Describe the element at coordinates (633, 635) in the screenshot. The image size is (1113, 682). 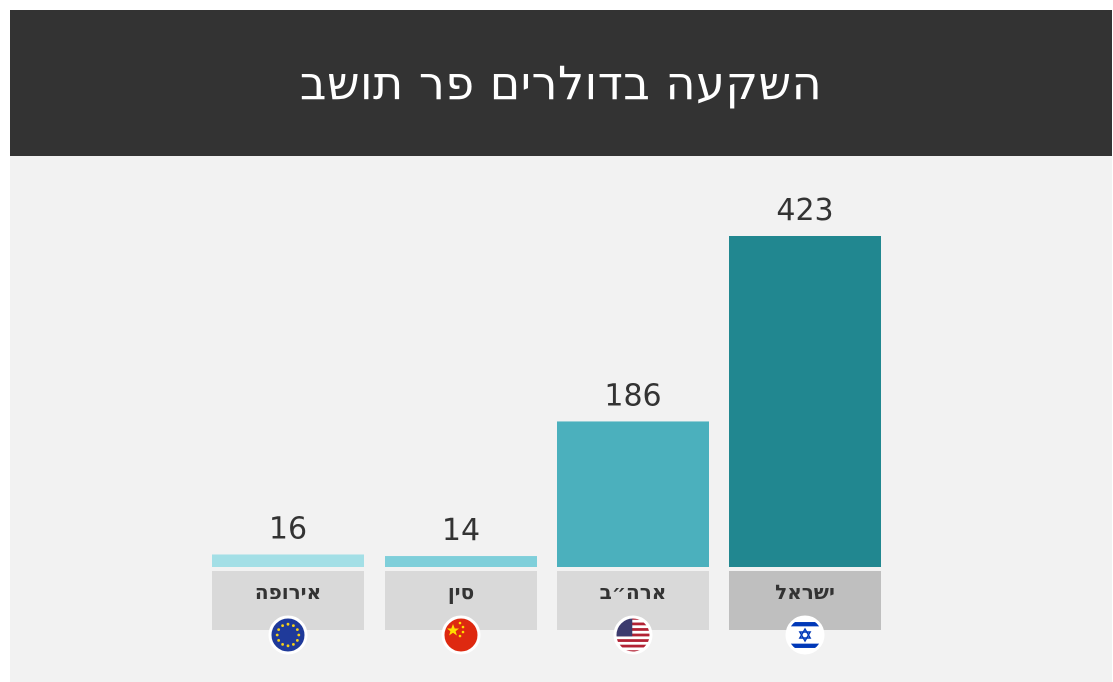
I see `usa-flag-icon` at that location.